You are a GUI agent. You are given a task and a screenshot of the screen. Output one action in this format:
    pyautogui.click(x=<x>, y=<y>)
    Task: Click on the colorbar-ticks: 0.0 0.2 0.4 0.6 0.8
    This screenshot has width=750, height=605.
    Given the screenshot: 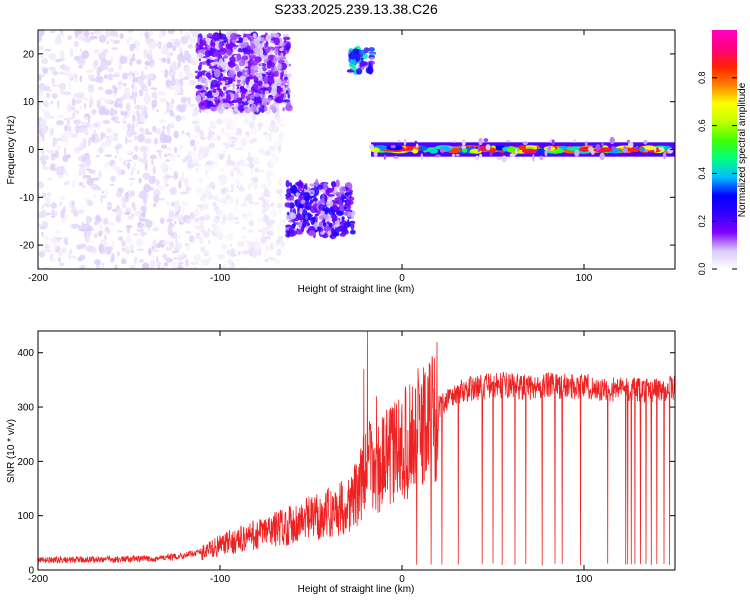 What is the action you would take?
    pyautogui.click(x=717, y=174)
    